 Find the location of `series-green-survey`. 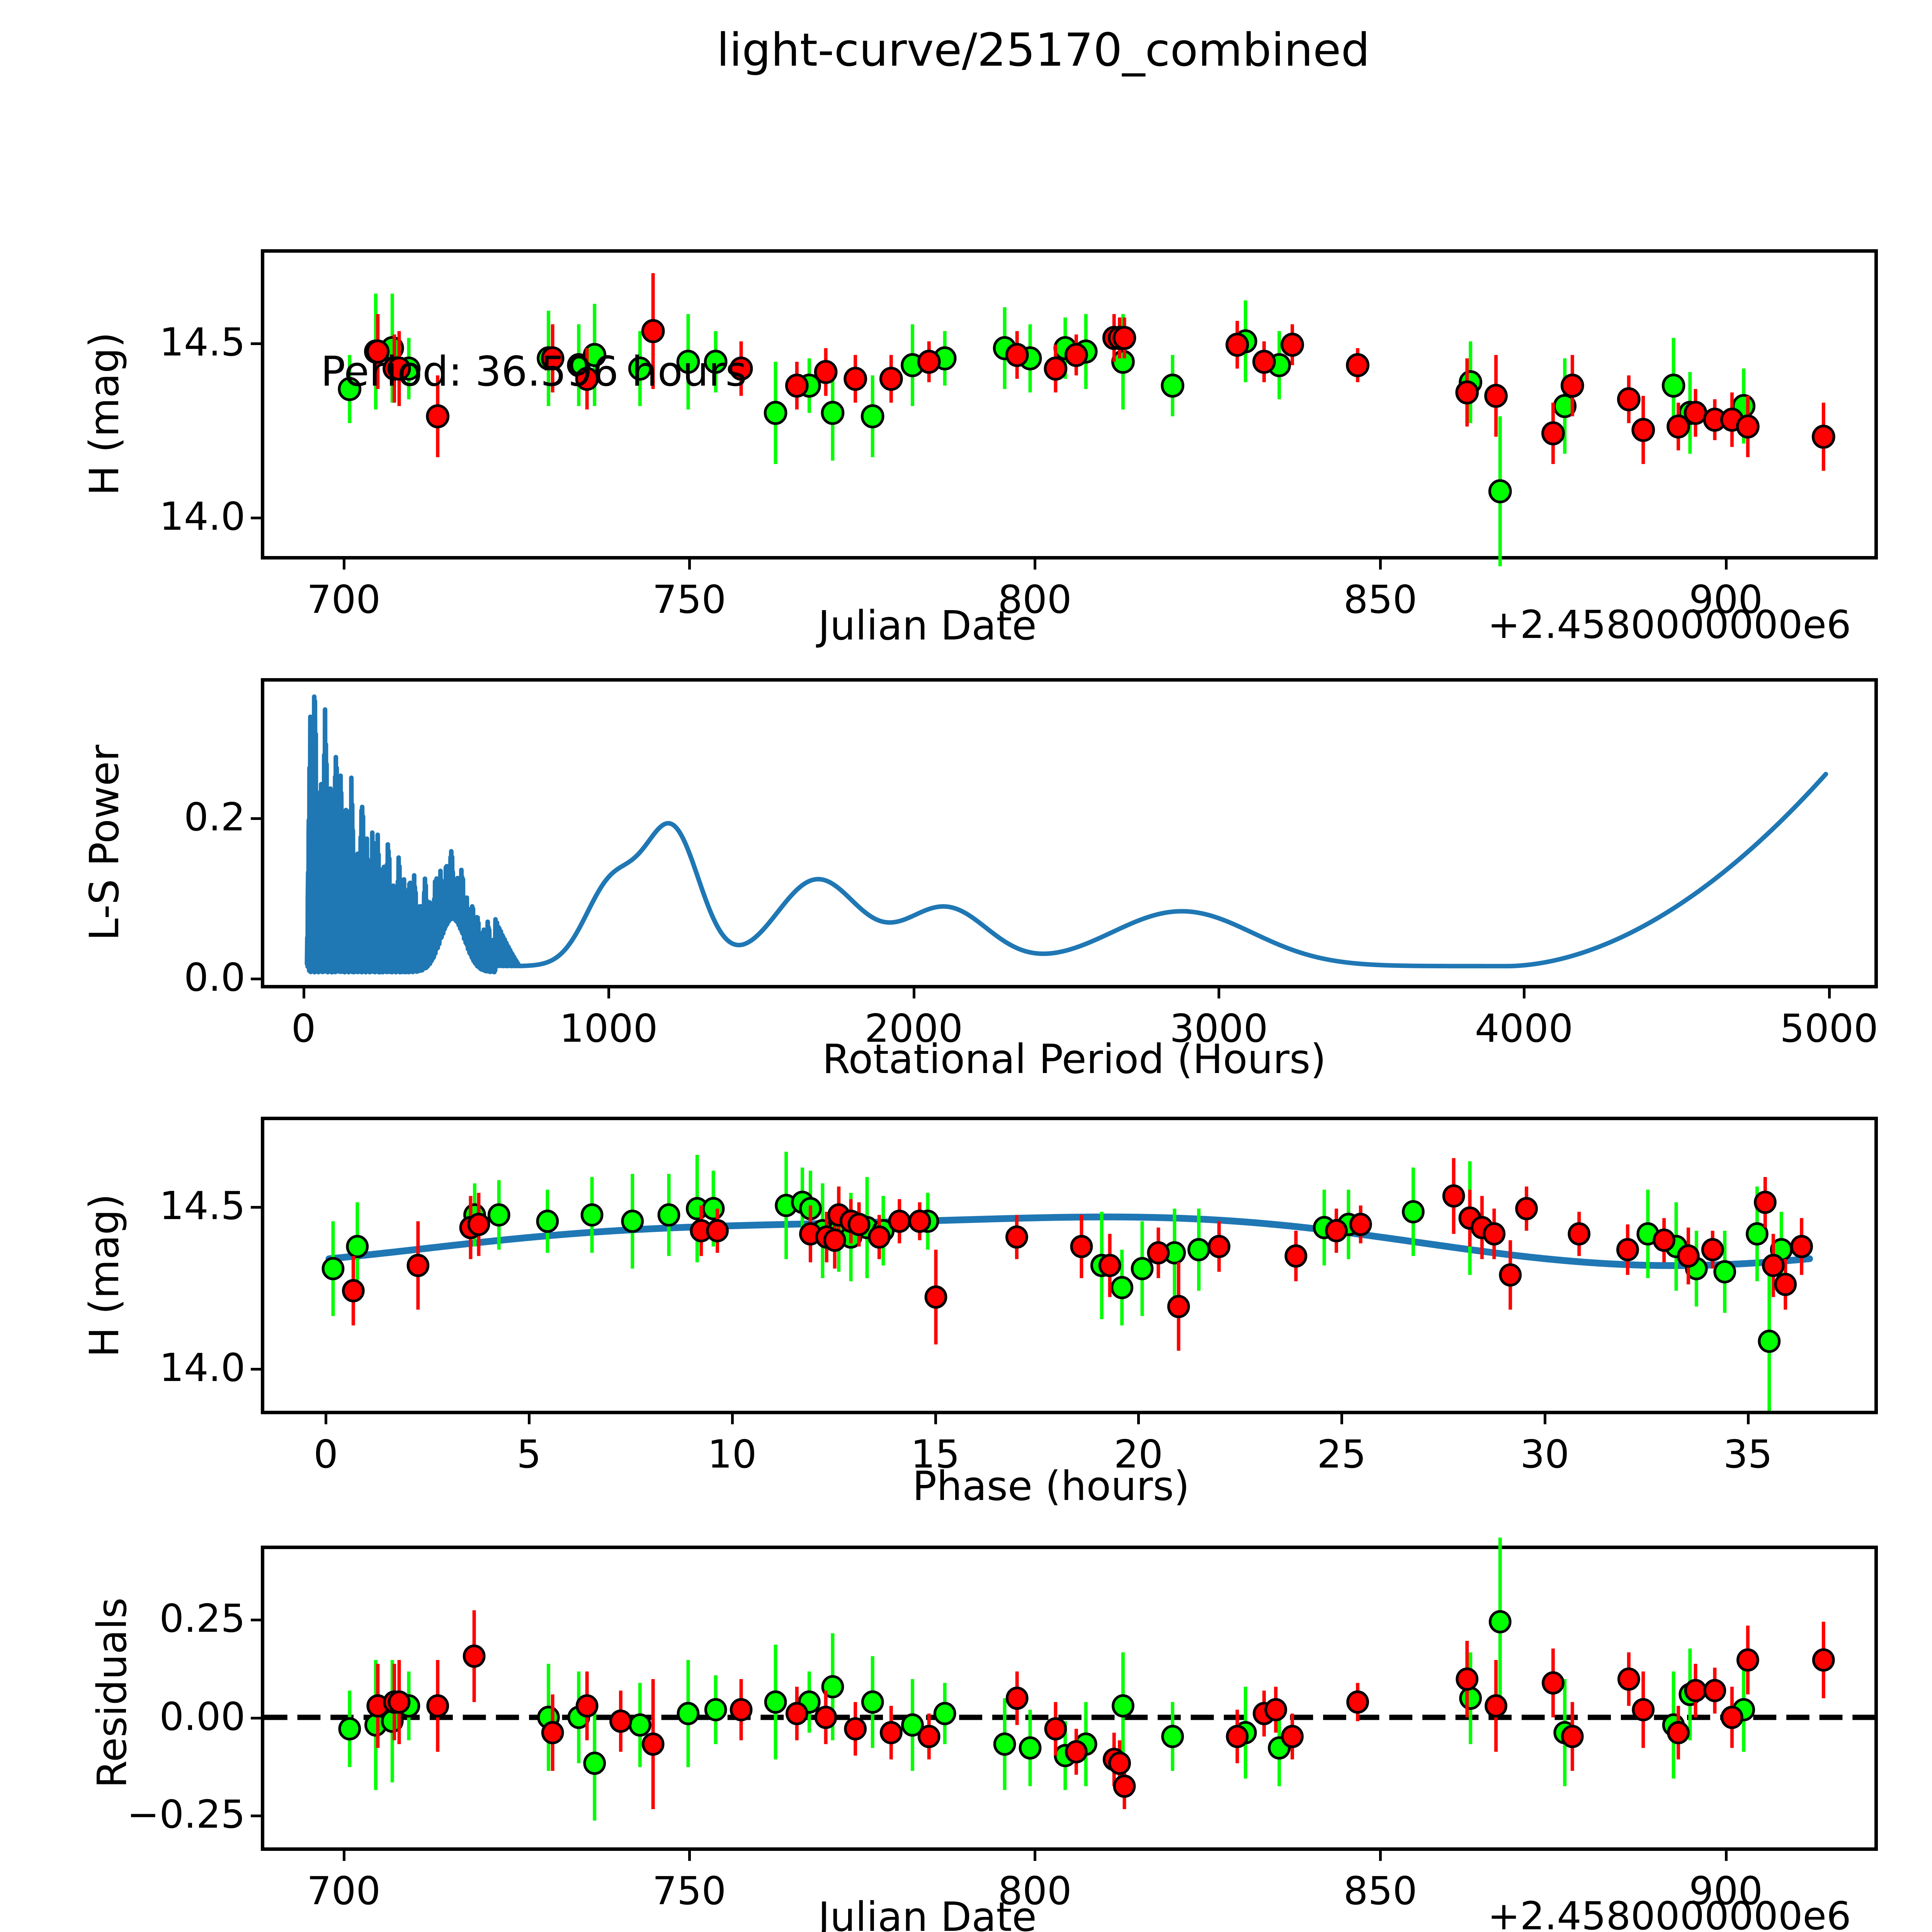

series-green-survey is located at coordinates (1047, 1679).